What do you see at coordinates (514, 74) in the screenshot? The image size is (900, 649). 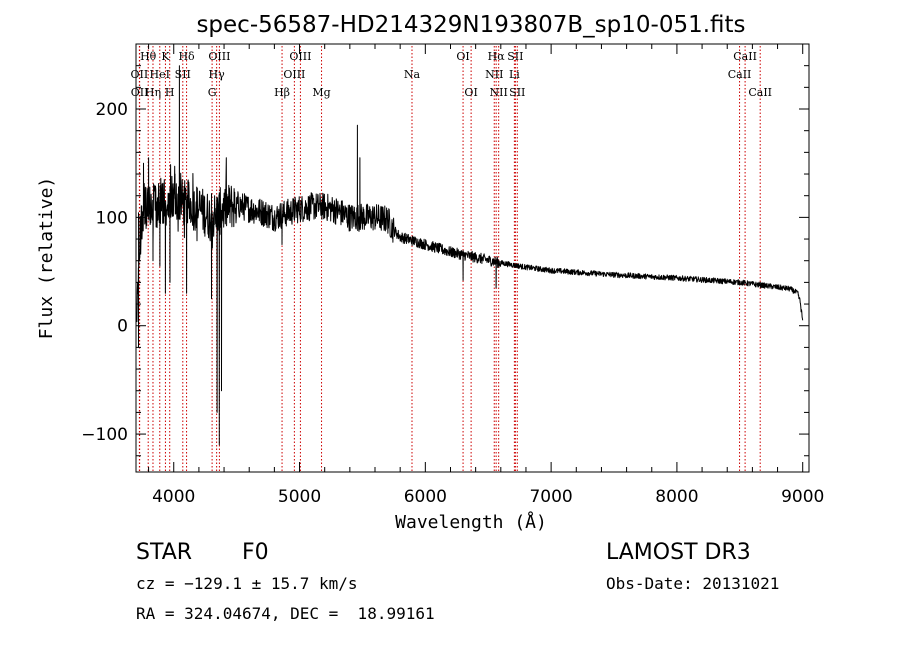 I see `line-marker-label: Li` at bounding box center [514, 74].